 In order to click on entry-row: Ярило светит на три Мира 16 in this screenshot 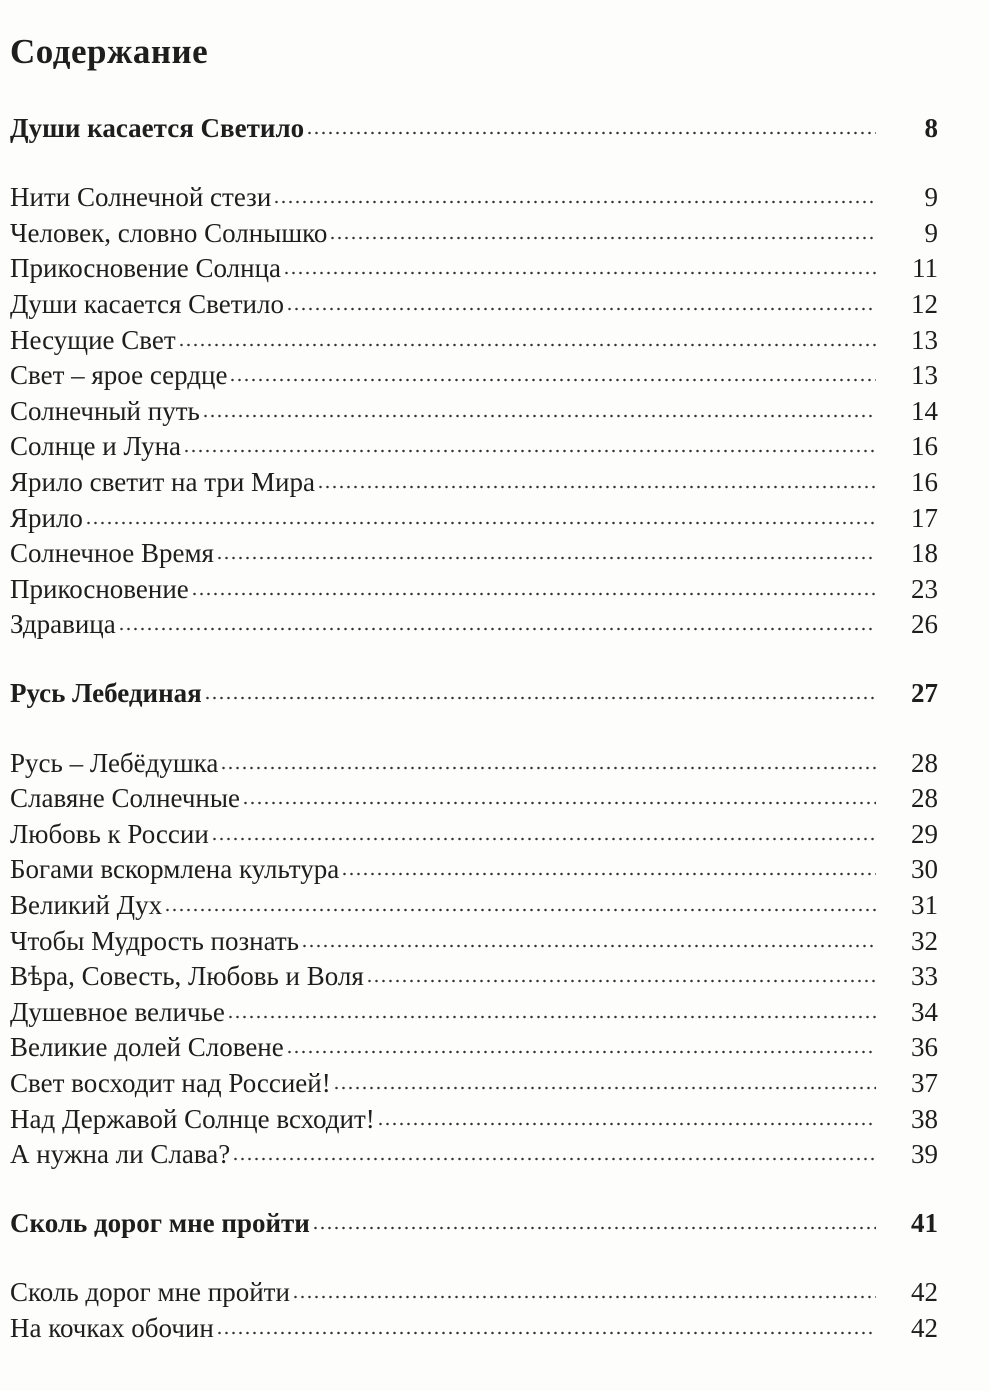, I will do `click(474, 482)`.